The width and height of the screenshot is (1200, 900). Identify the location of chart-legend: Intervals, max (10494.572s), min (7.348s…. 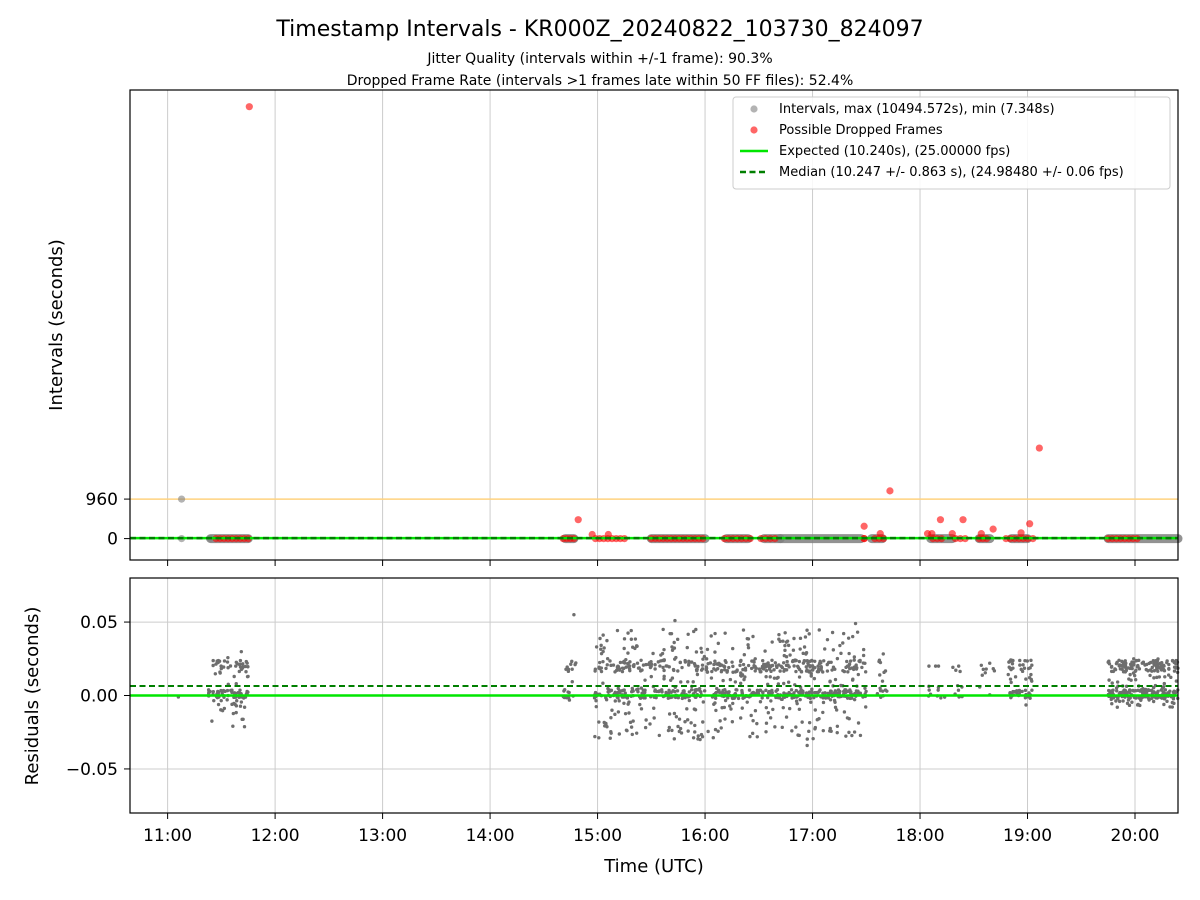
(951, 143).